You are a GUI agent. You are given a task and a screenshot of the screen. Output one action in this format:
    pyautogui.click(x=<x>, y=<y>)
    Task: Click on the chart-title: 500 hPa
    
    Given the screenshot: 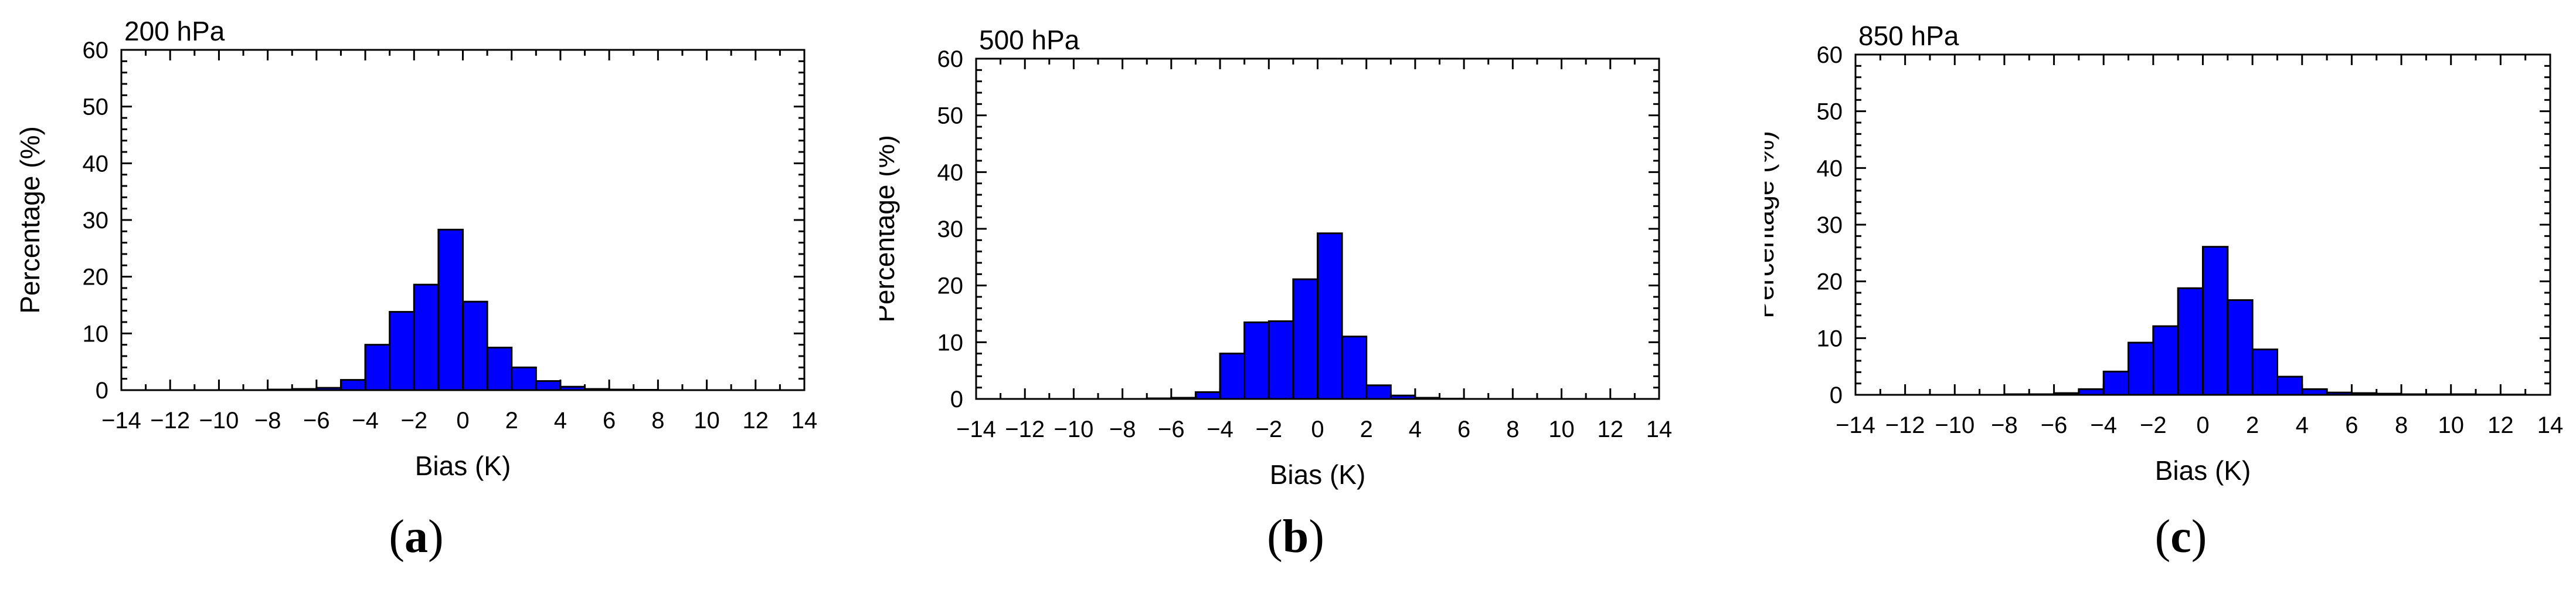 What is the action you would take?
    pyautogui.click(x=1029, y=40)
    